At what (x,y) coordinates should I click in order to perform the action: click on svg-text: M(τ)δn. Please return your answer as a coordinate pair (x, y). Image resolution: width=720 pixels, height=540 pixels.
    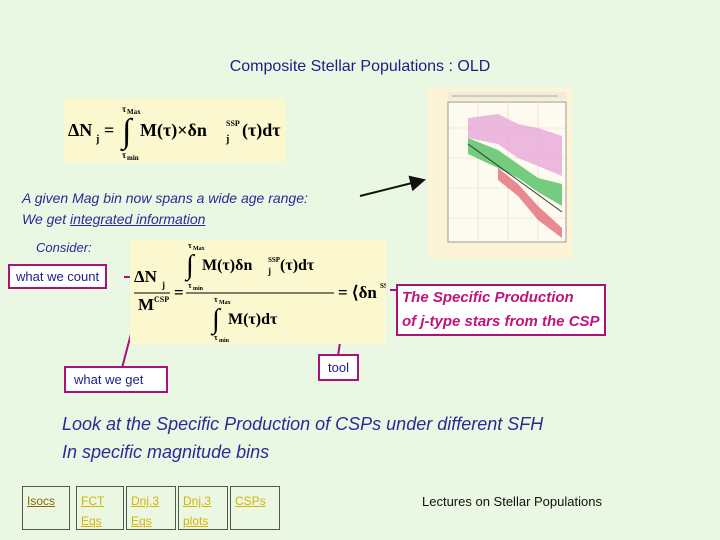
    Looking at the image, I should click on (227, 265).